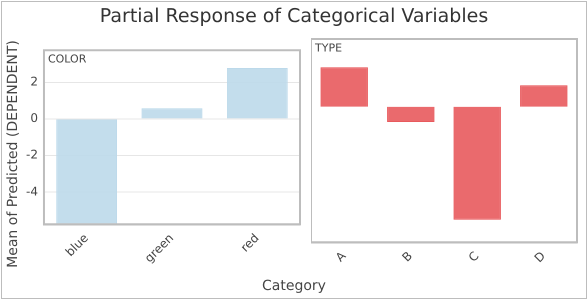  What do you see at coordinates (67, 59) in the screenshot?
I see `chart-subtitle: COLOR` at bounding box center [67, 59].